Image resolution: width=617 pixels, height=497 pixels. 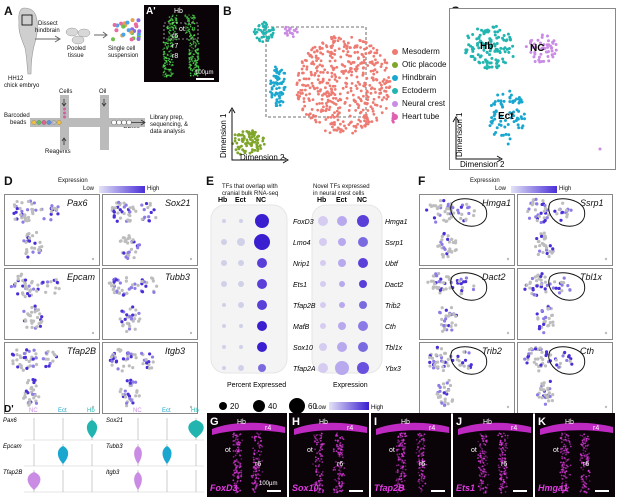 I want to click on axis-arrows-icon, so click(x=258, y=135).